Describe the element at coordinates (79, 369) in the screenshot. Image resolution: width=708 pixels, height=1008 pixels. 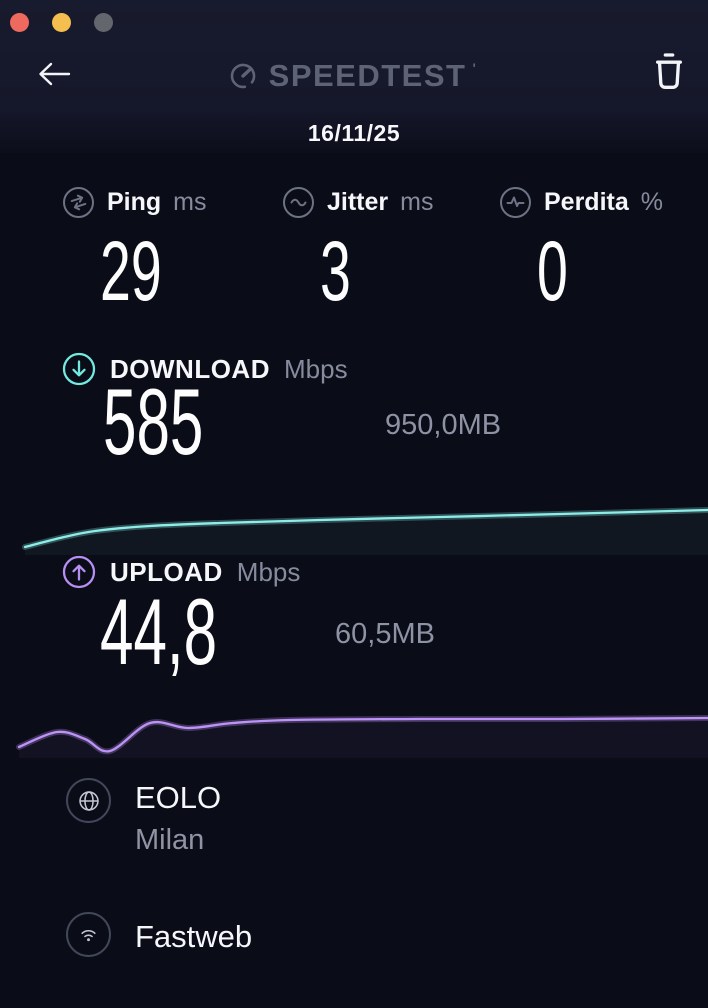
I see `download-icon` at that location.